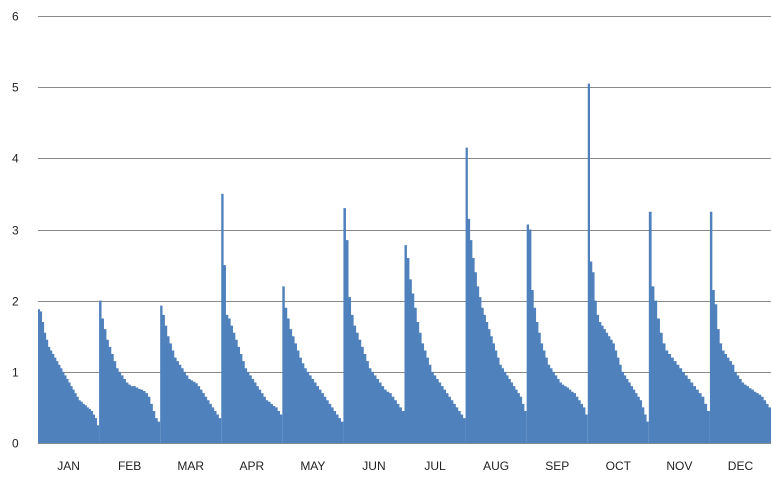  I want to click on y-axis-ticks: 0 1 2 3 4 5 6, so click(15, 230).